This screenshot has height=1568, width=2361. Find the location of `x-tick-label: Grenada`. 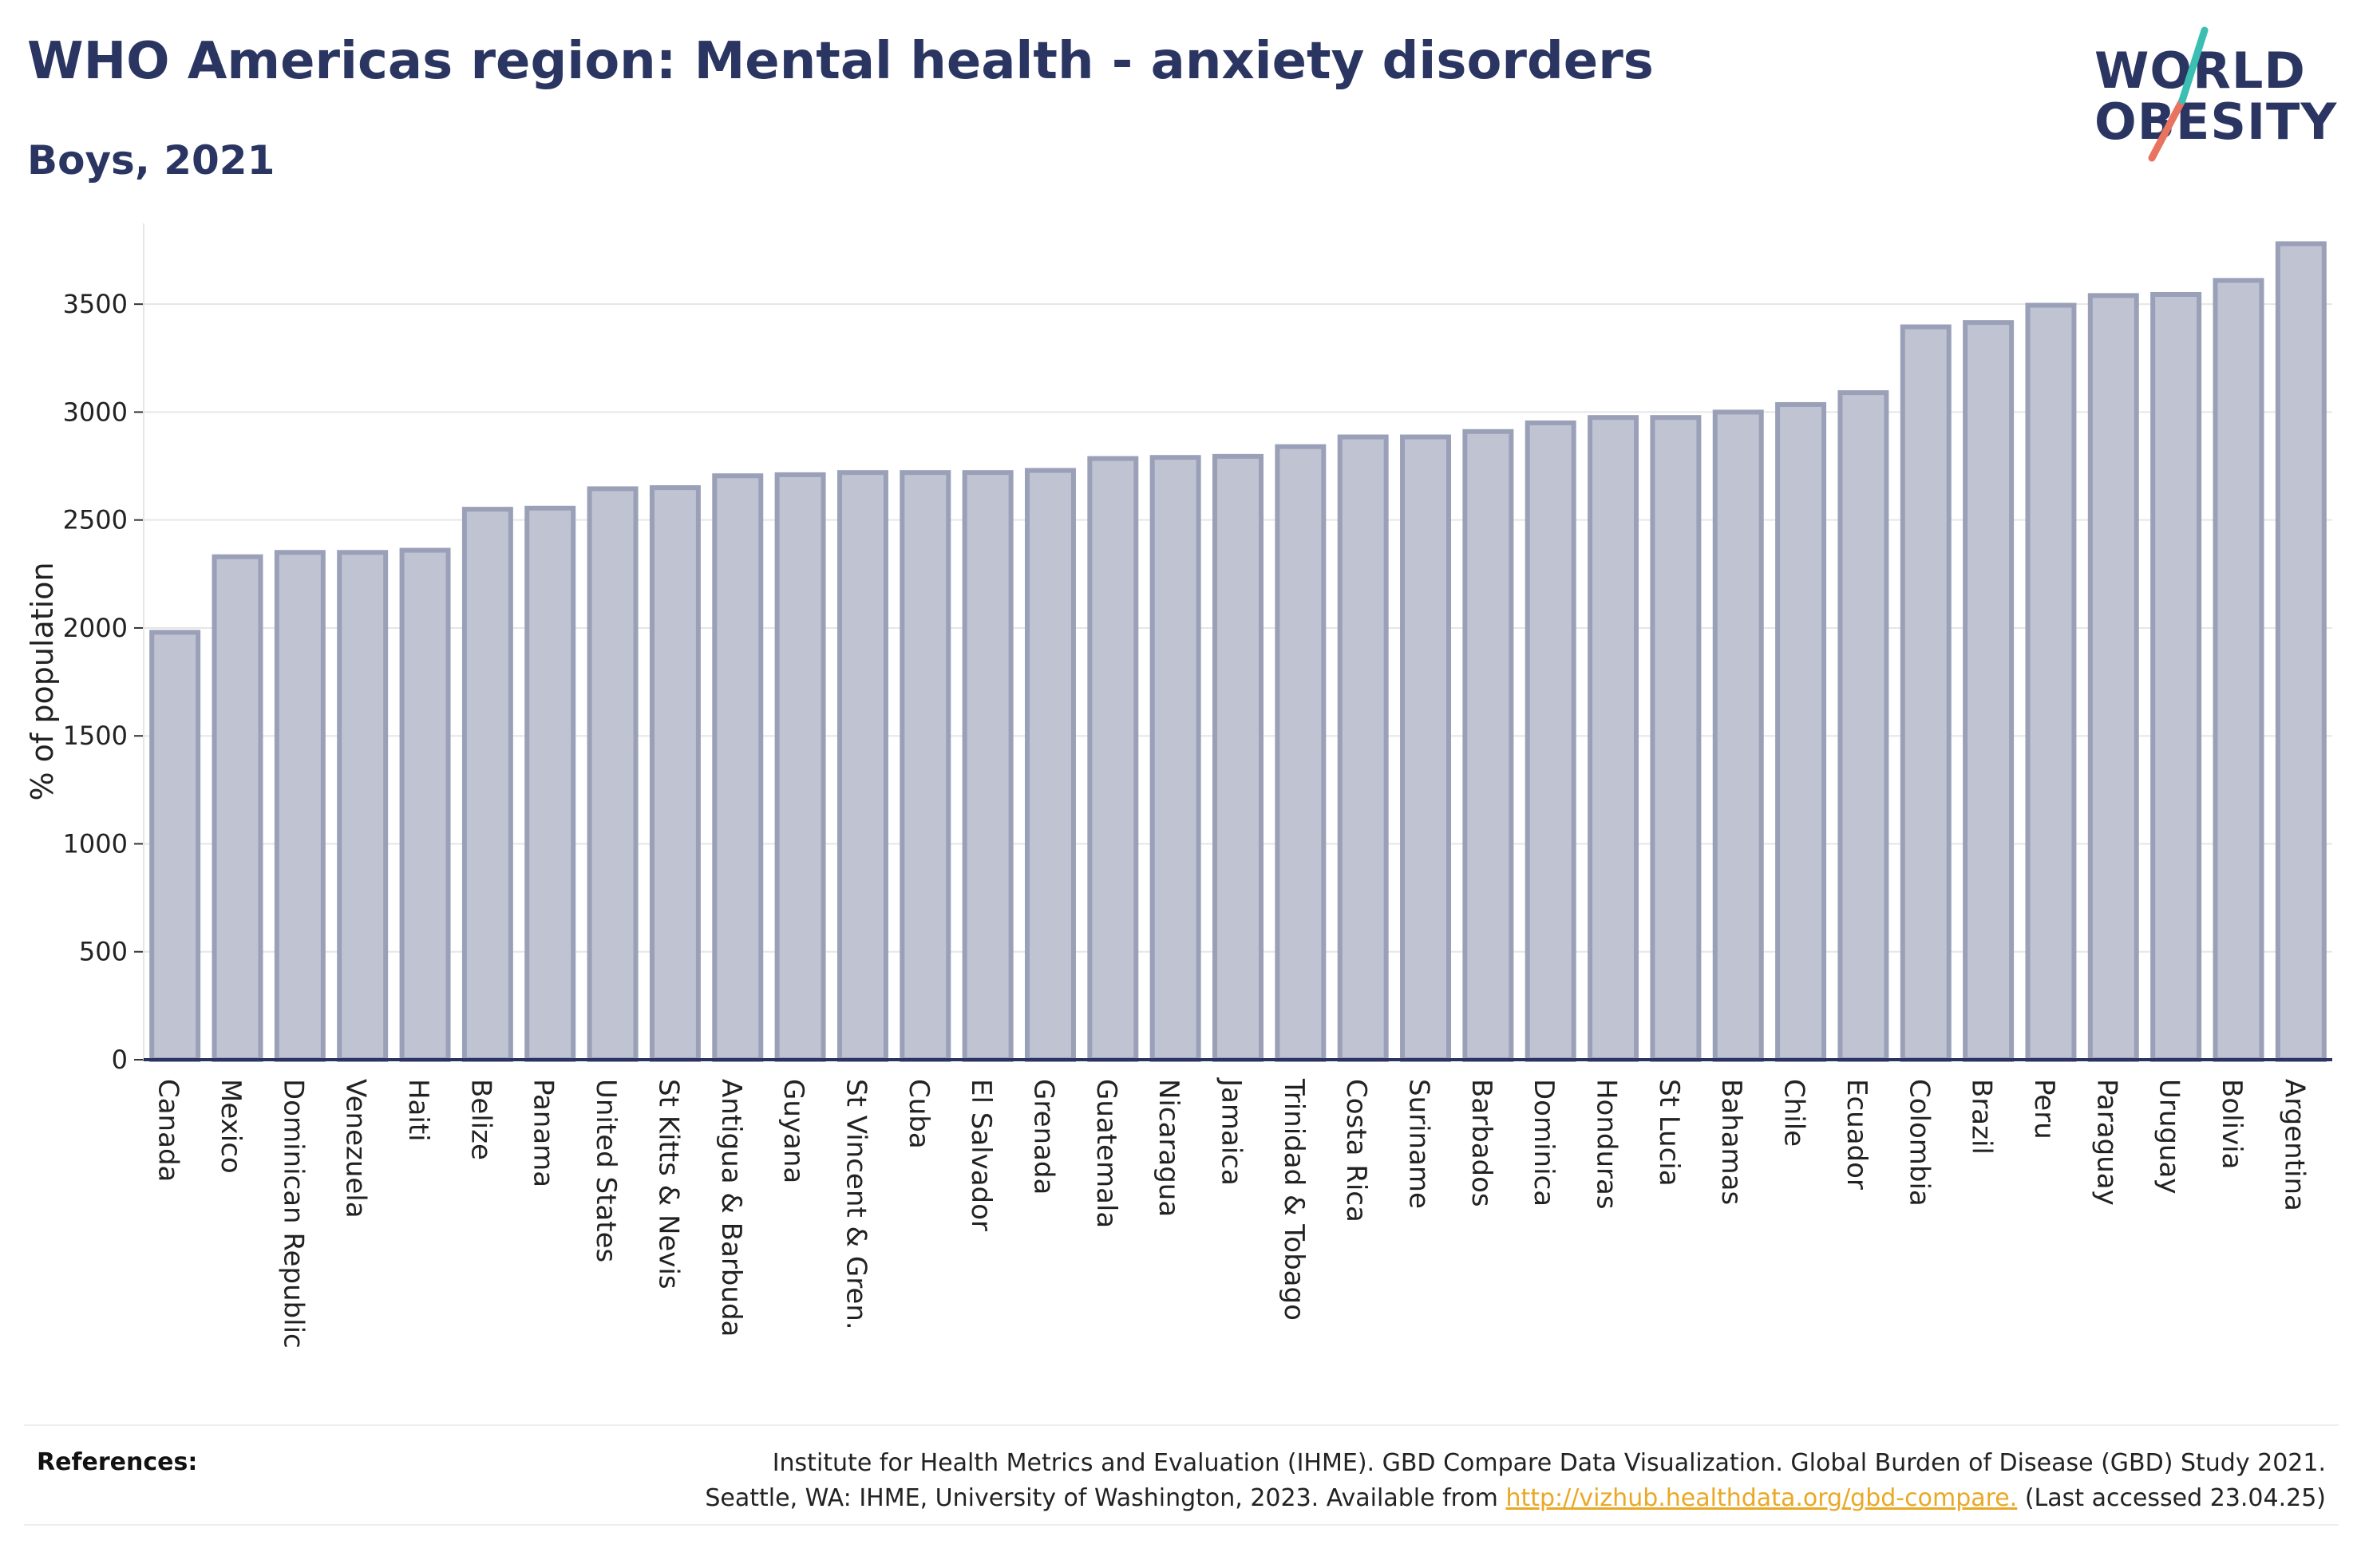

x-tick-label: Grenada is located at coordinates (1043, 1137).